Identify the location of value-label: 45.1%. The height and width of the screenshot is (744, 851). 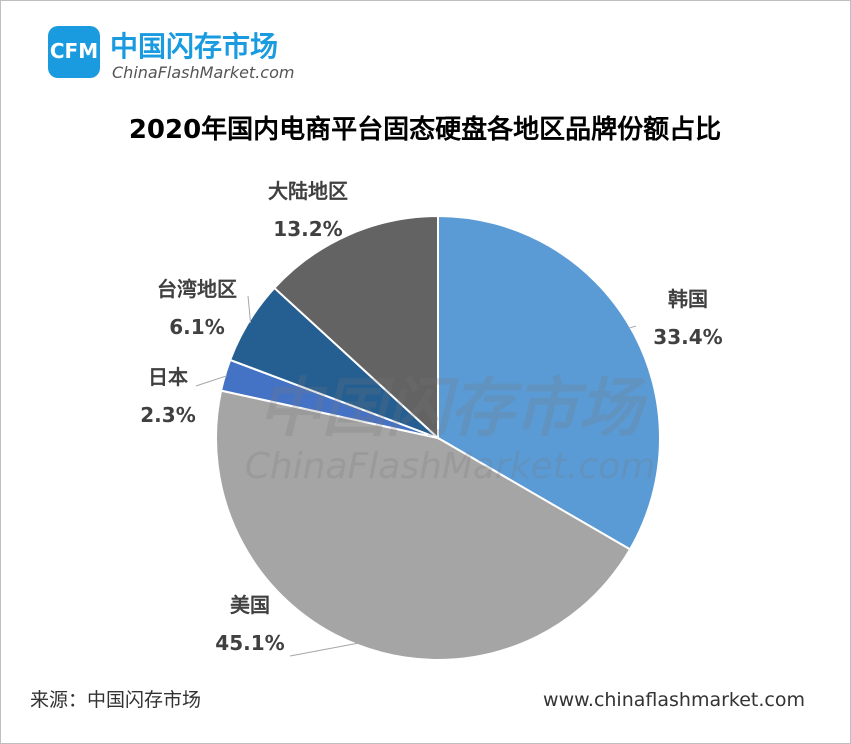
(249, 643).